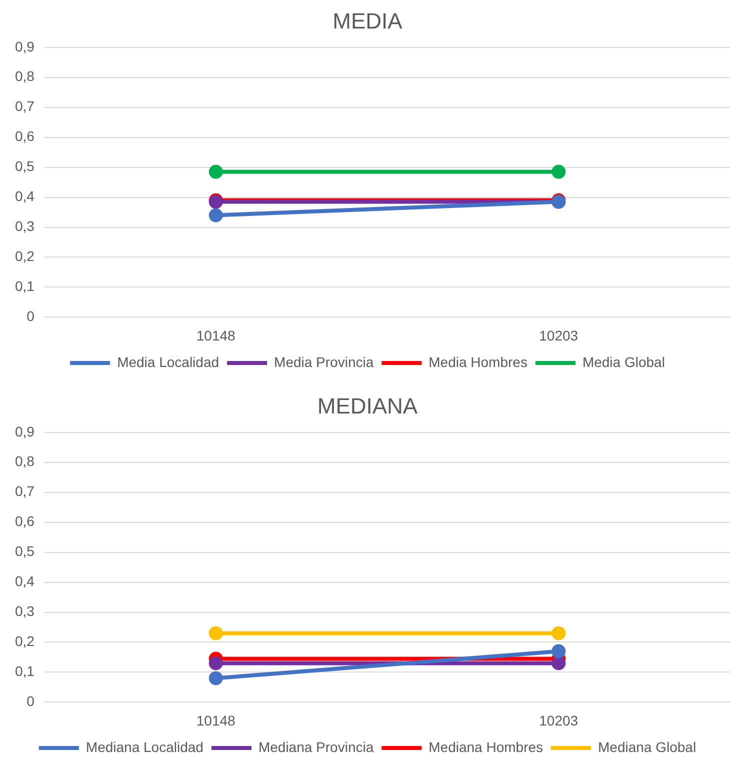 This screenshot has width=740, height=779. I want to click on legend-label: Mediana Hombres, so click(486, 746).